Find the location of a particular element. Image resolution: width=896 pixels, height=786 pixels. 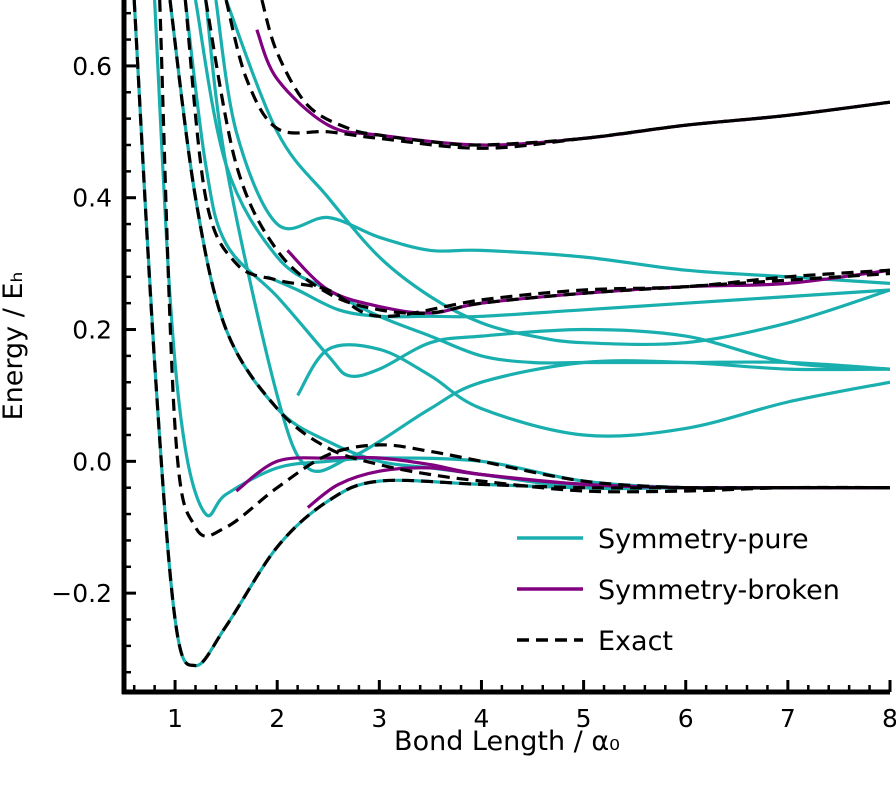

x-tick-label: 7 is located at coordinates (788, 718).